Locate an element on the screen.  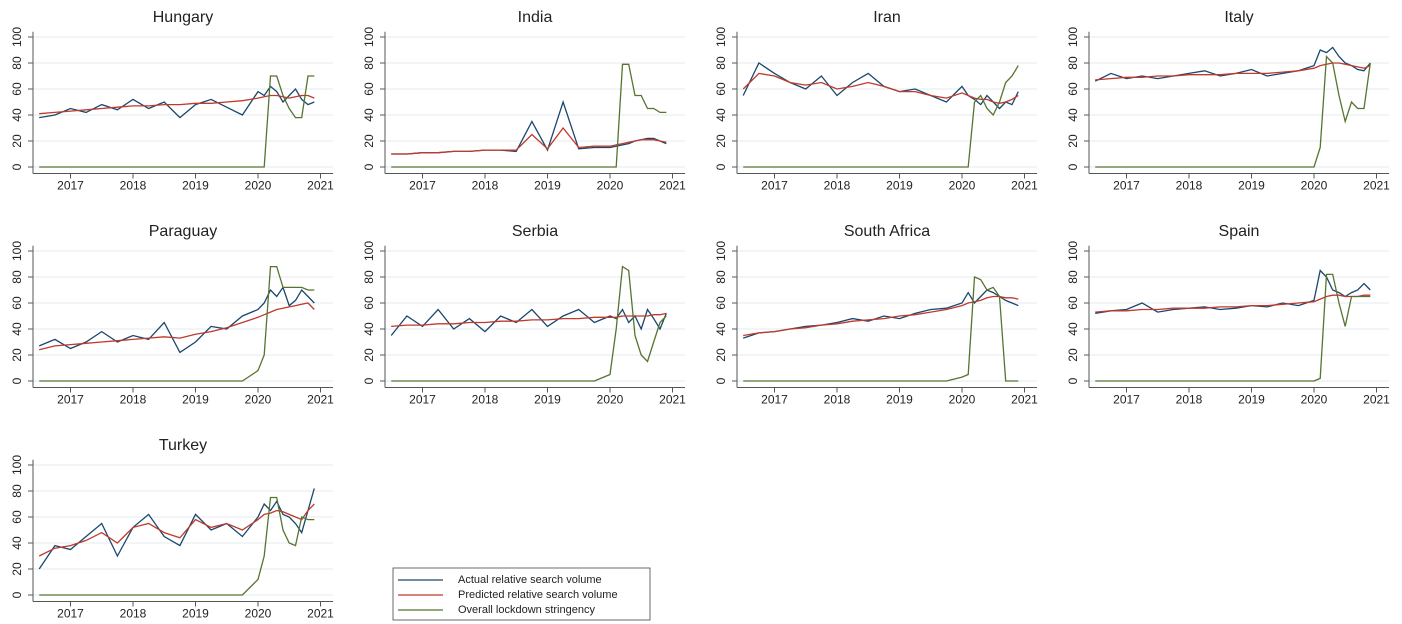
panel-title: Hungary is located at coordinates (183, 17).